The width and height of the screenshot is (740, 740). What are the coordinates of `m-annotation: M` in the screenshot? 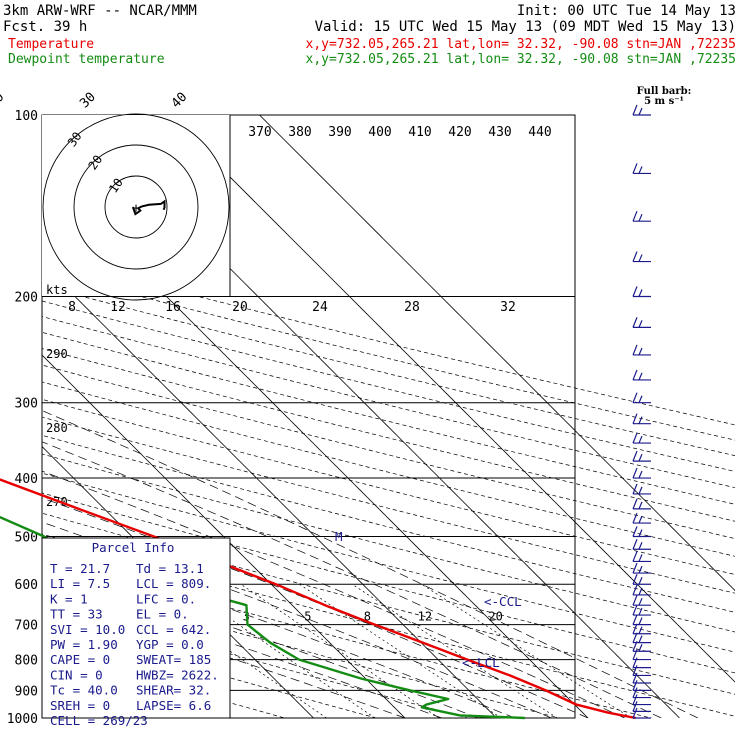 It's located at (339, 536).